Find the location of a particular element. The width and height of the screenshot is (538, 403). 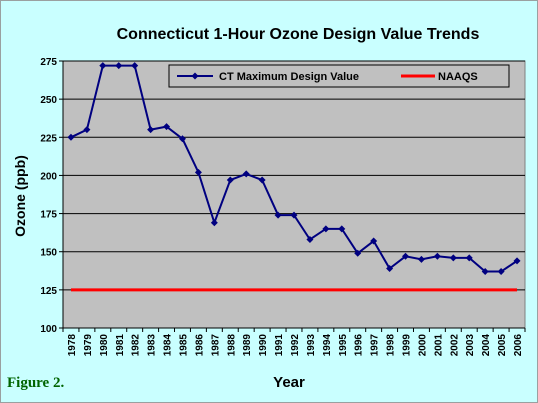

legend-series-marker is located at coordinates (195, 76).